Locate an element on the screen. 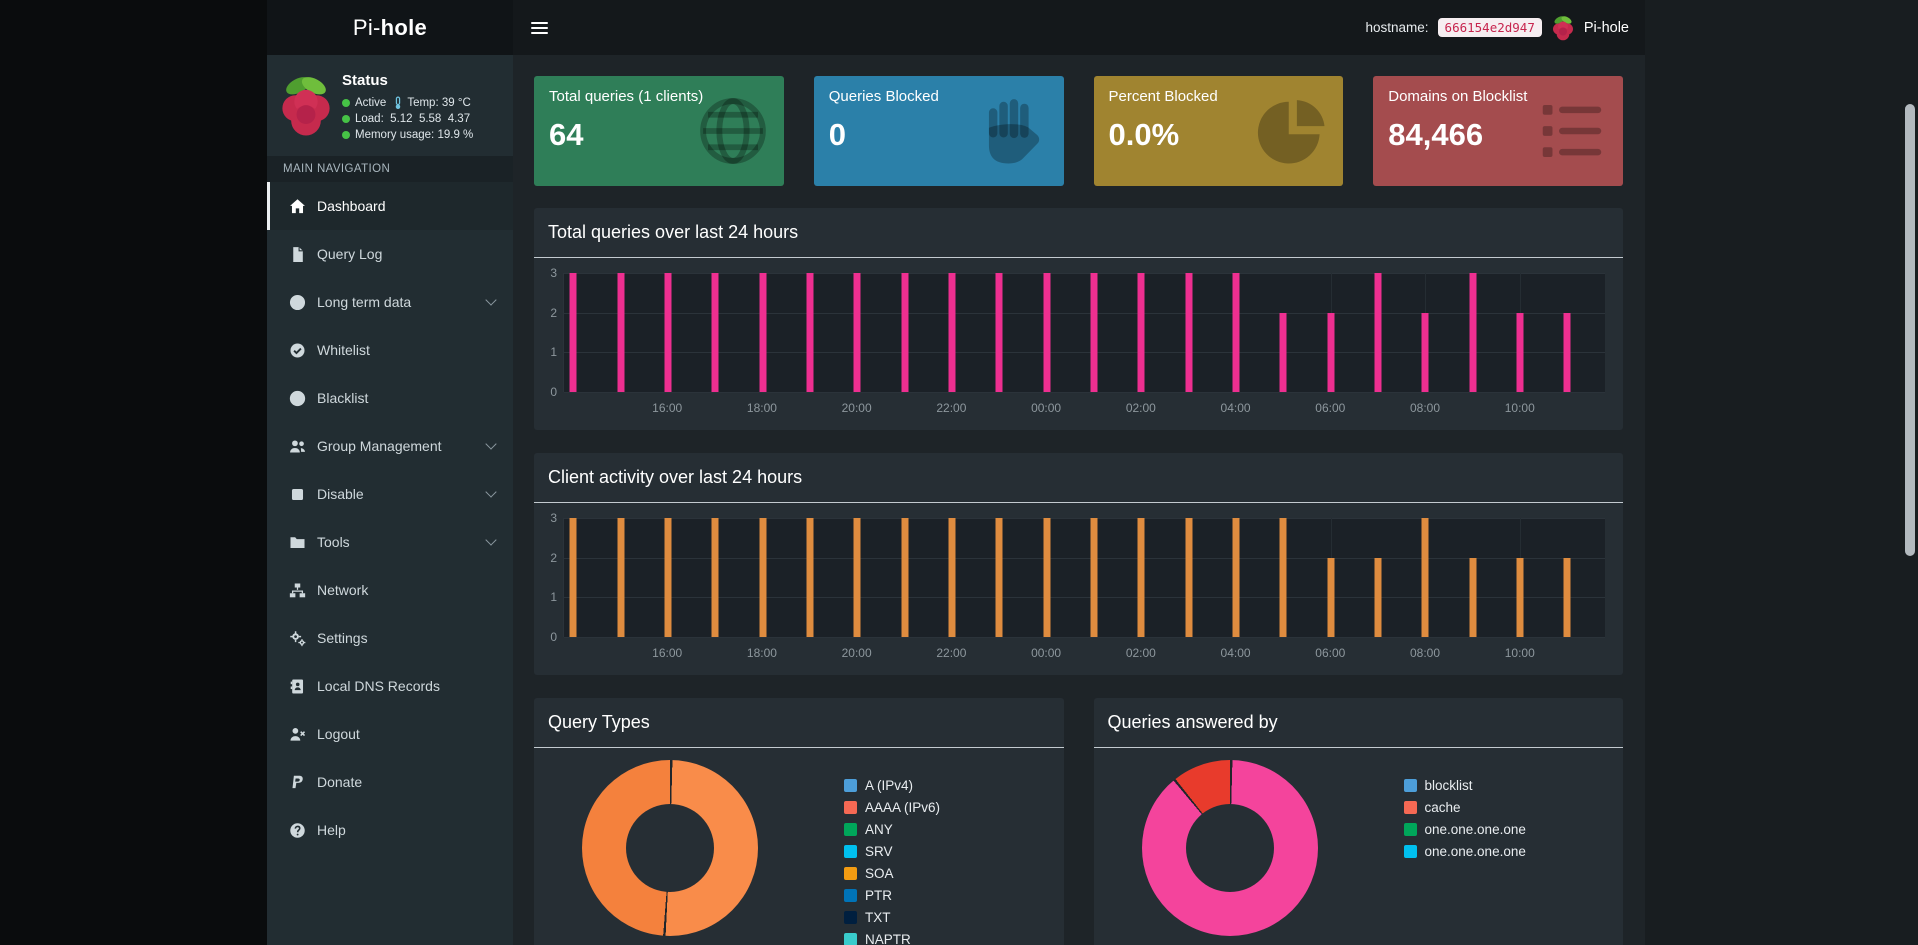 The height and width of the screenshot is (945, 1918). legend-item-blocklist: blocklist is located at coordinates (1464, 785).